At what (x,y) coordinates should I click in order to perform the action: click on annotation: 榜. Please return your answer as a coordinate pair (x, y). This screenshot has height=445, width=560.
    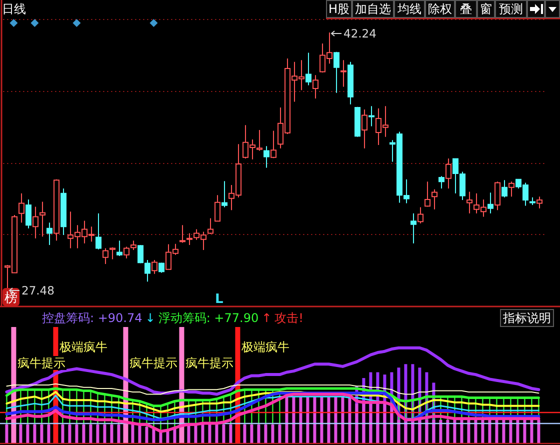
    Looking at the image, I should click on (11, 298).